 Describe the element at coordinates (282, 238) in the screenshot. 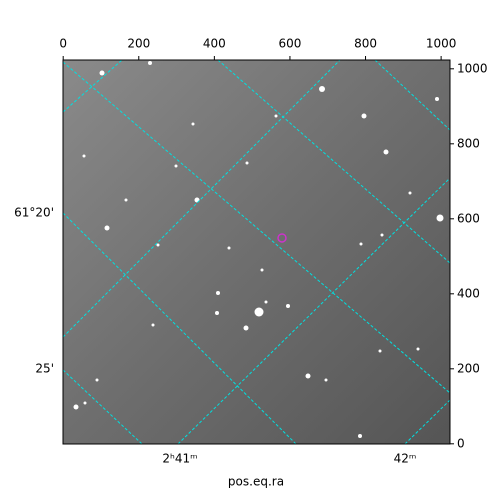

I see `target-marker` at that location.